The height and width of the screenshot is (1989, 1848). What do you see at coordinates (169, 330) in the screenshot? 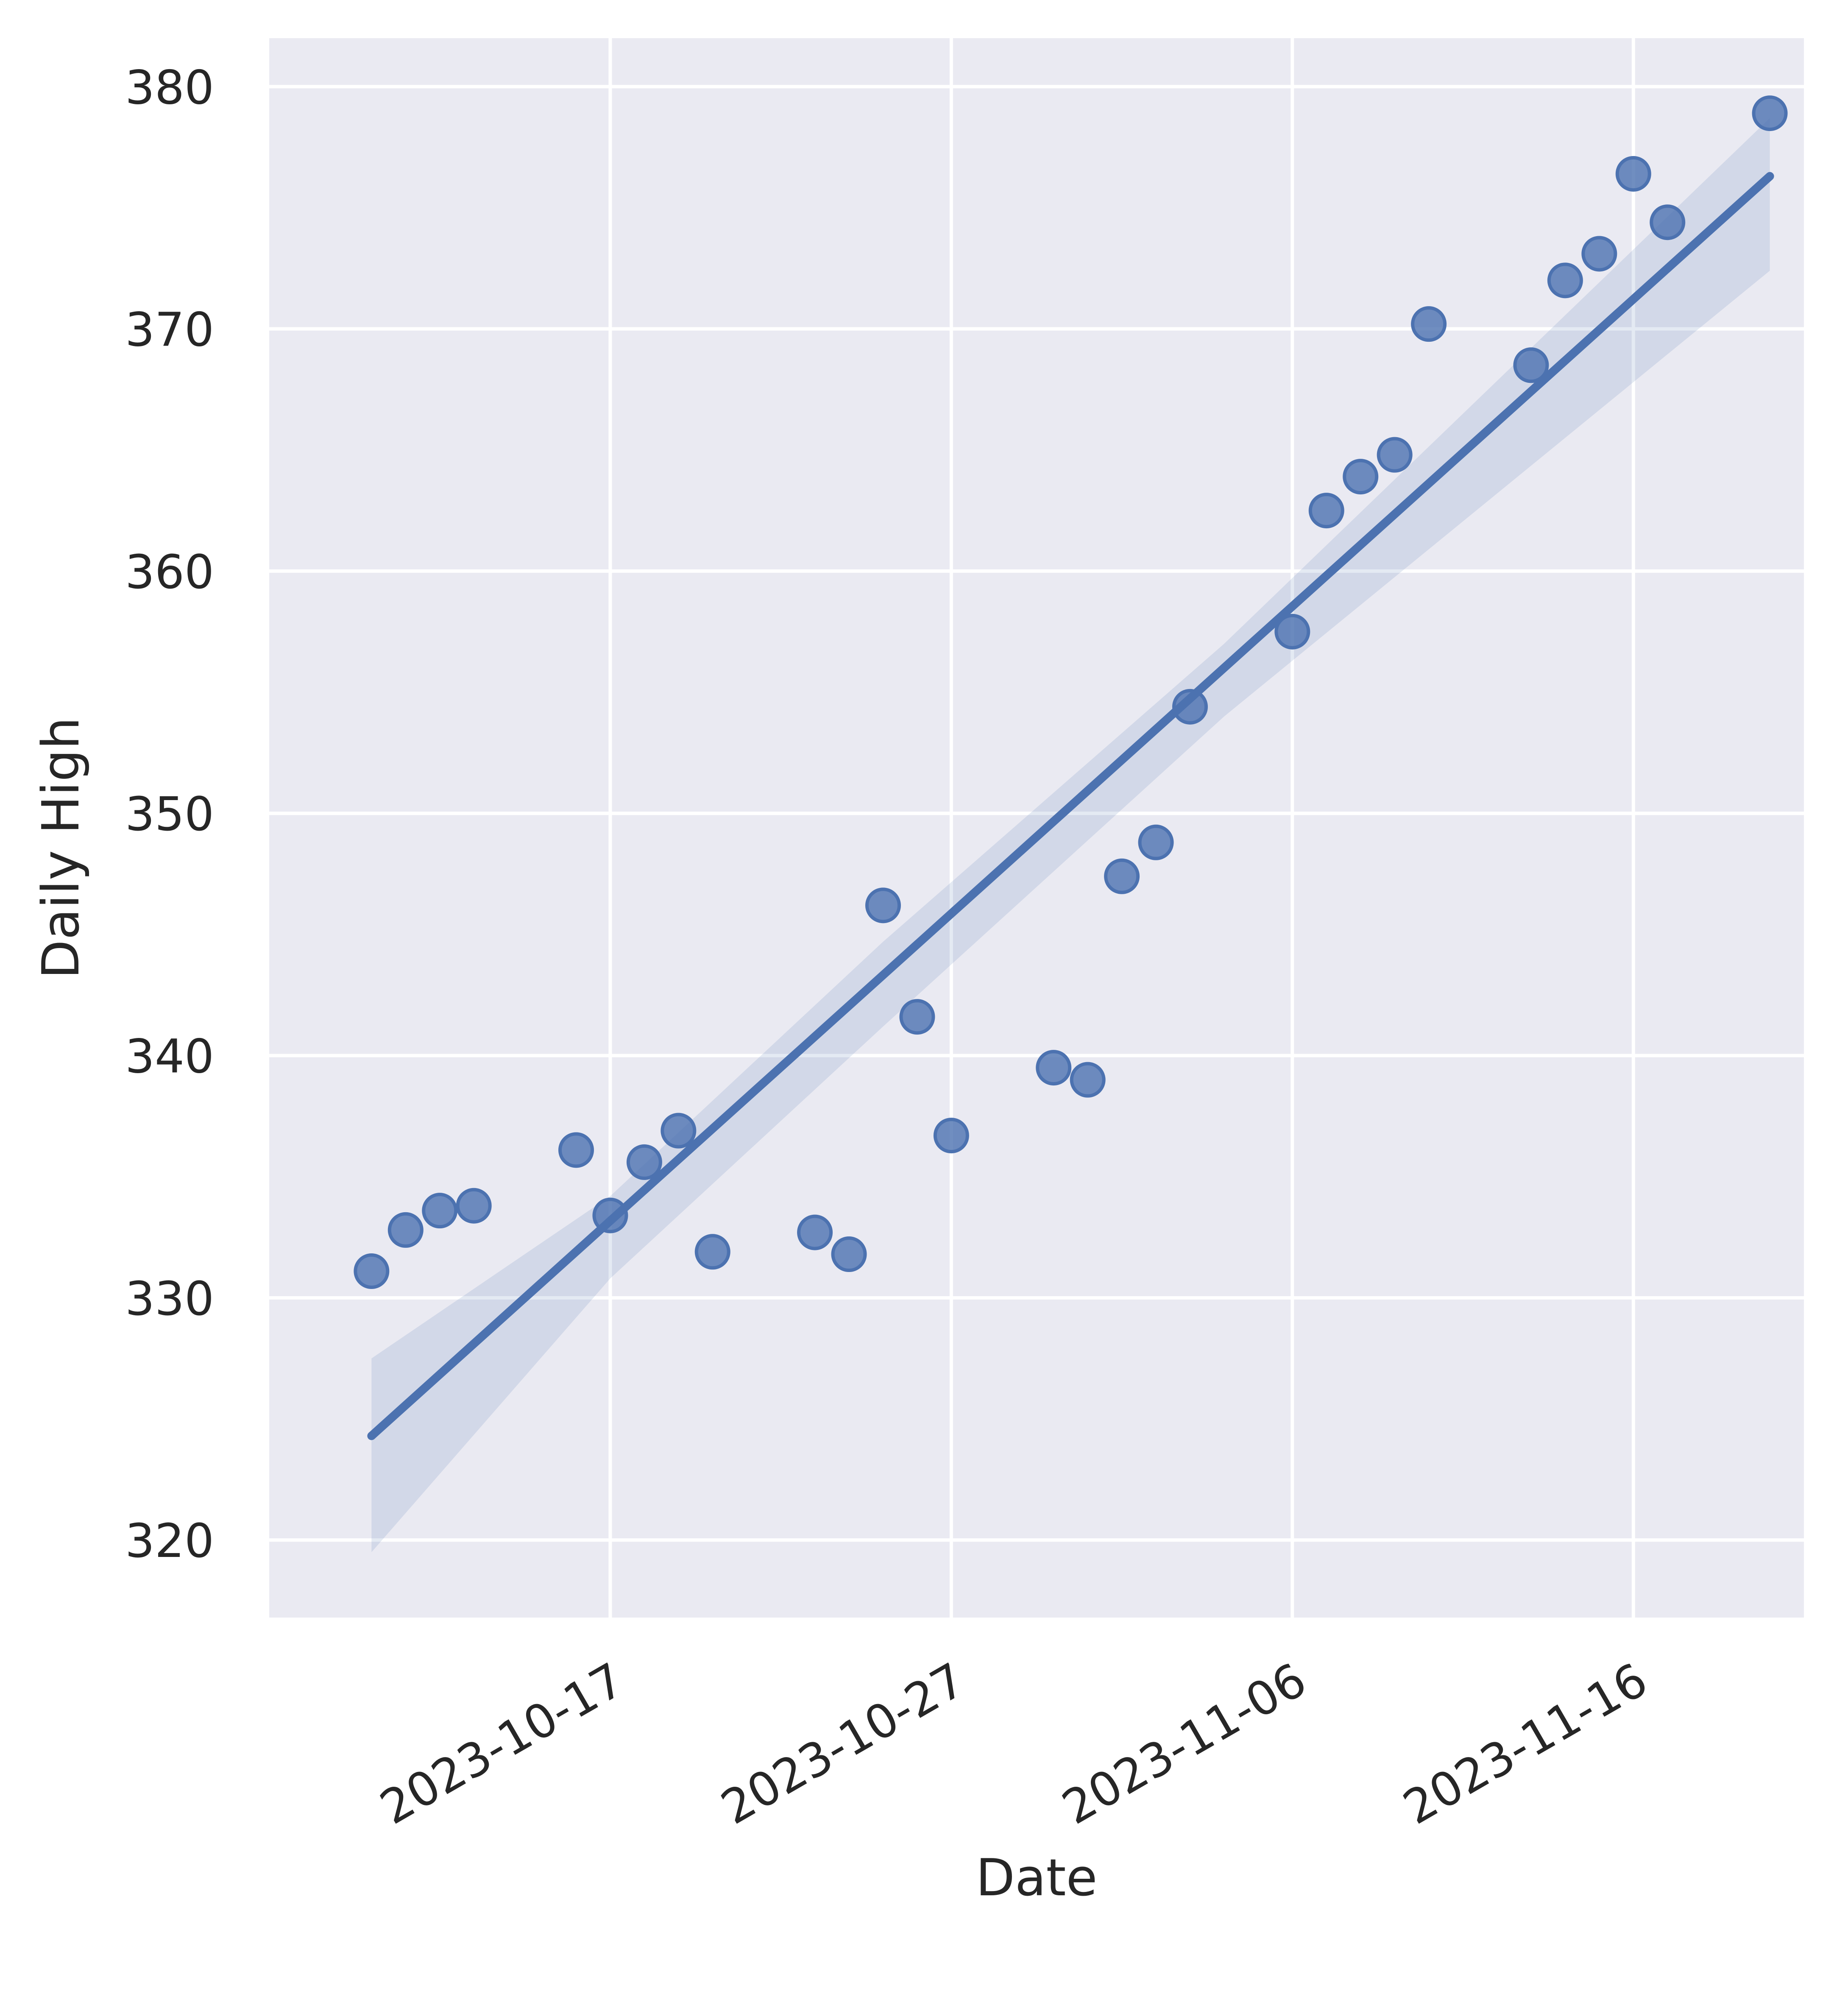
I see `y-tick-label: 370` at bounding box center [169, 330].